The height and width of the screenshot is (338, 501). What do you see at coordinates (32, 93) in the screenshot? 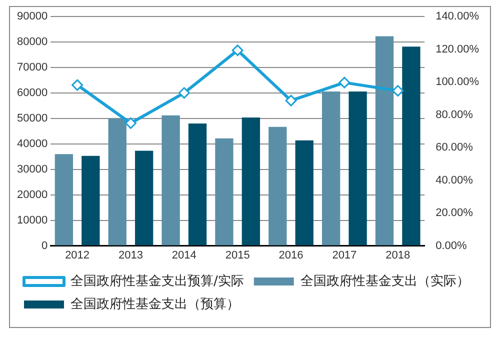
I see `y-tick-label: 60000` at bounding box center [32, 93].